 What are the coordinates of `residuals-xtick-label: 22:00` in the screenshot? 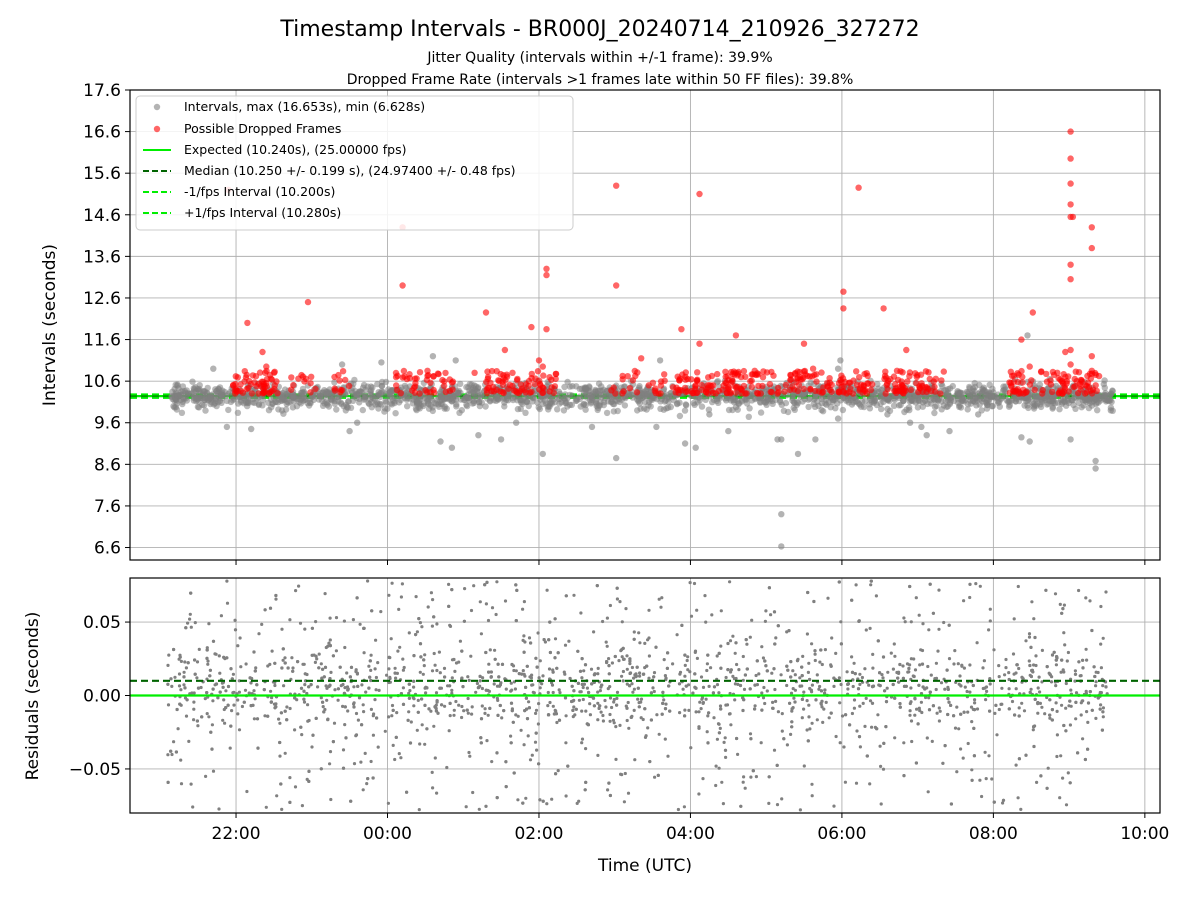 It's located at (236, 834).